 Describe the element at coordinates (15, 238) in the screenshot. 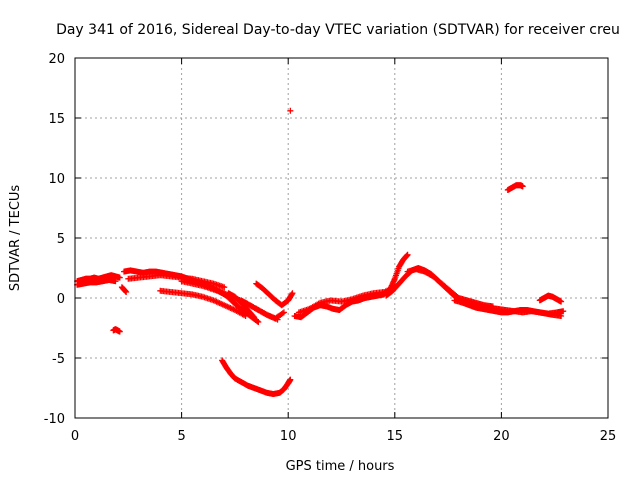

I see `y-axis-label: SDTVAR / TECUs` at that location.